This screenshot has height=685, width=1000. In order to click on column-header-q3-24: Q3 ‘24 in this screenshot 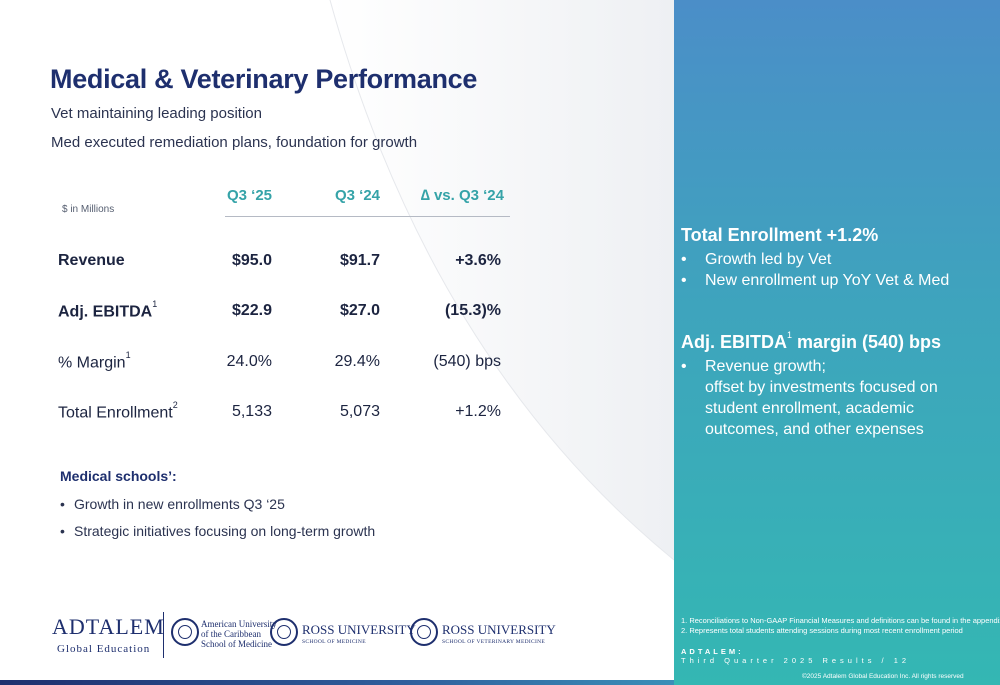, I will do `click(357, 195)`.